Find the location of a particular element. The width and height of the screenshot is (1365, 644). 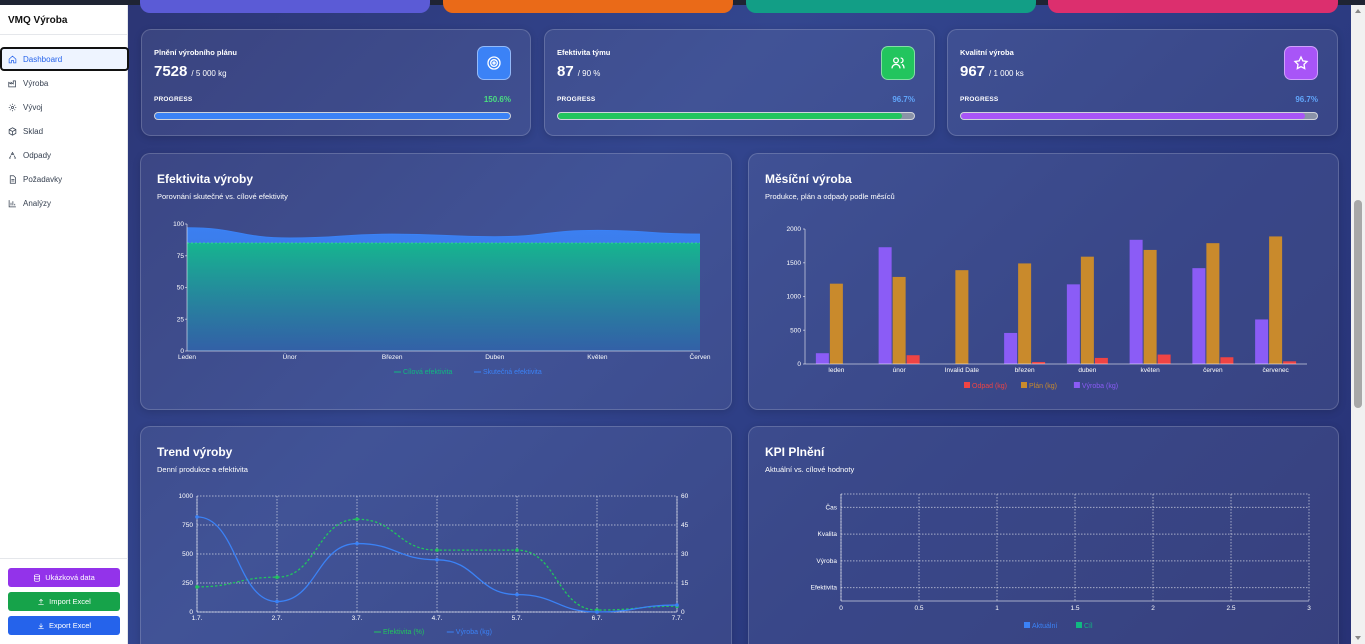

y-tick-label: Čas is located at coordinates (831, 506).